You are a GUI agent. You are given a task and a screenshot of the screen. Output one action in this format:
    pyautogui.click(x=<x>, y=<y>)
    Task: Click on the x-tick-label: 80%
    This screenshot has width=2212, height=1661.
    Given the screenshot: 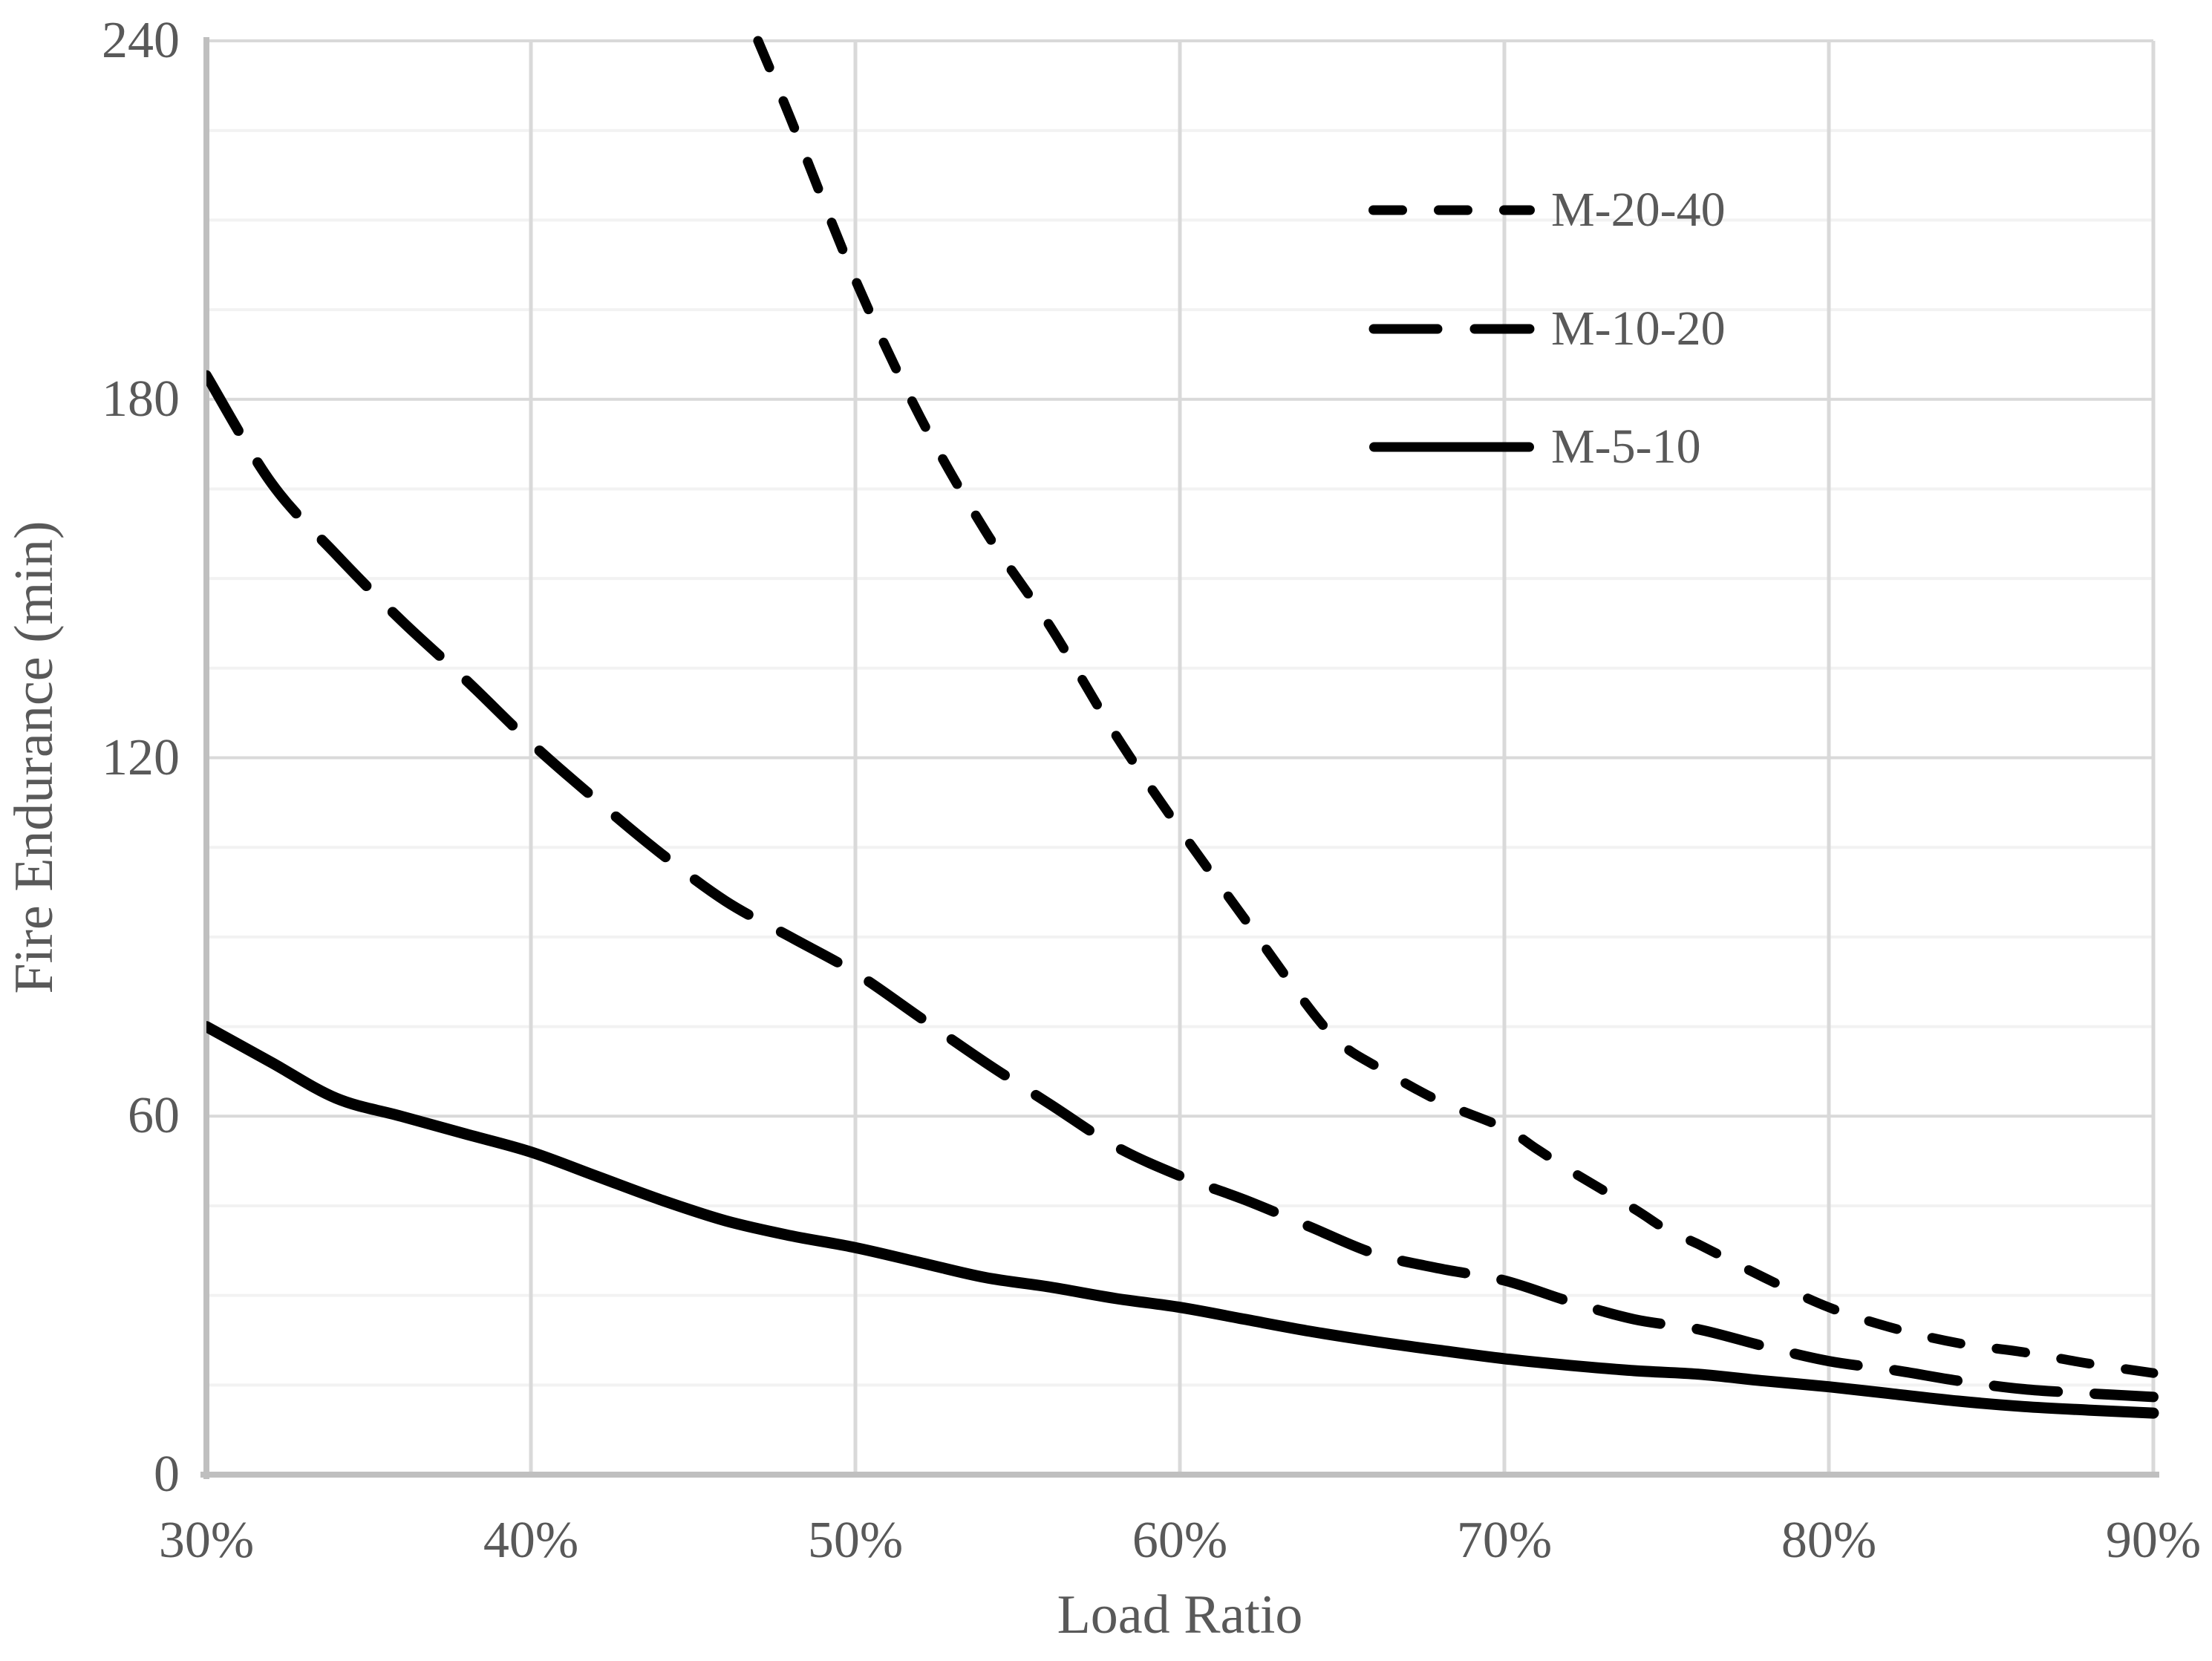 What is the action you would take?
    pyautogui.click(x=1829, y=1540)
    